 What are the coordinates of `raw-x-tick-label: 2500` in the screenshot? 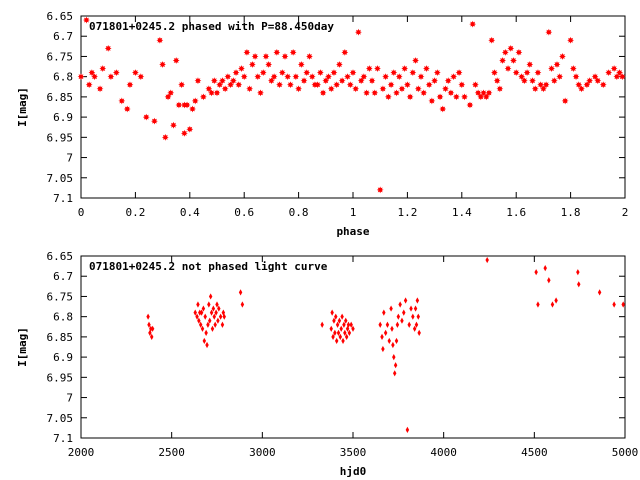 It's located at (171, 452).